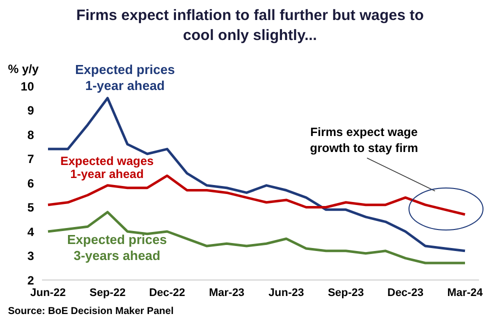 This screenshot has height=326, width=489. I want to click on y-tick-label: 4, so click(30, 231).